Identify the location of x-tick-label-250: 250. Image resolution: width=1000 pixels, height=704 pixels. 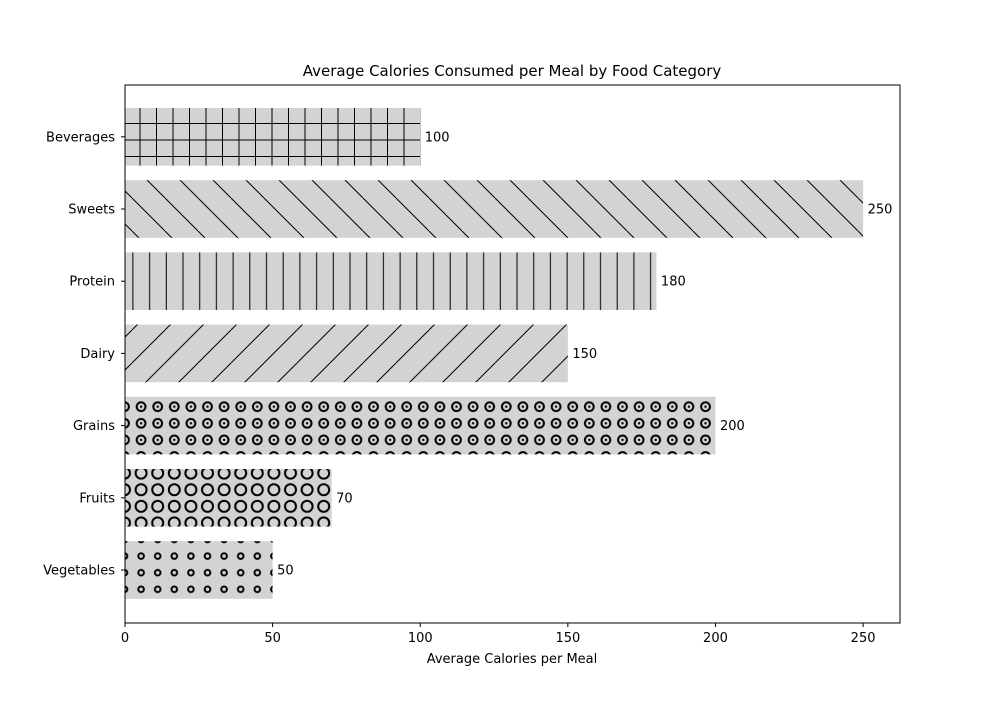
(863, 638).